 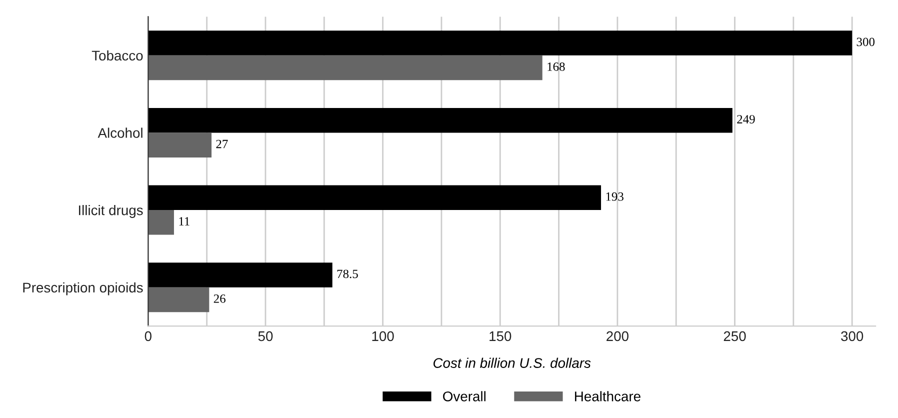 What do you see at coordinates (464, 396) in the screenshot?
I see `legend-label: Overall` at bounding box center [464, 396].